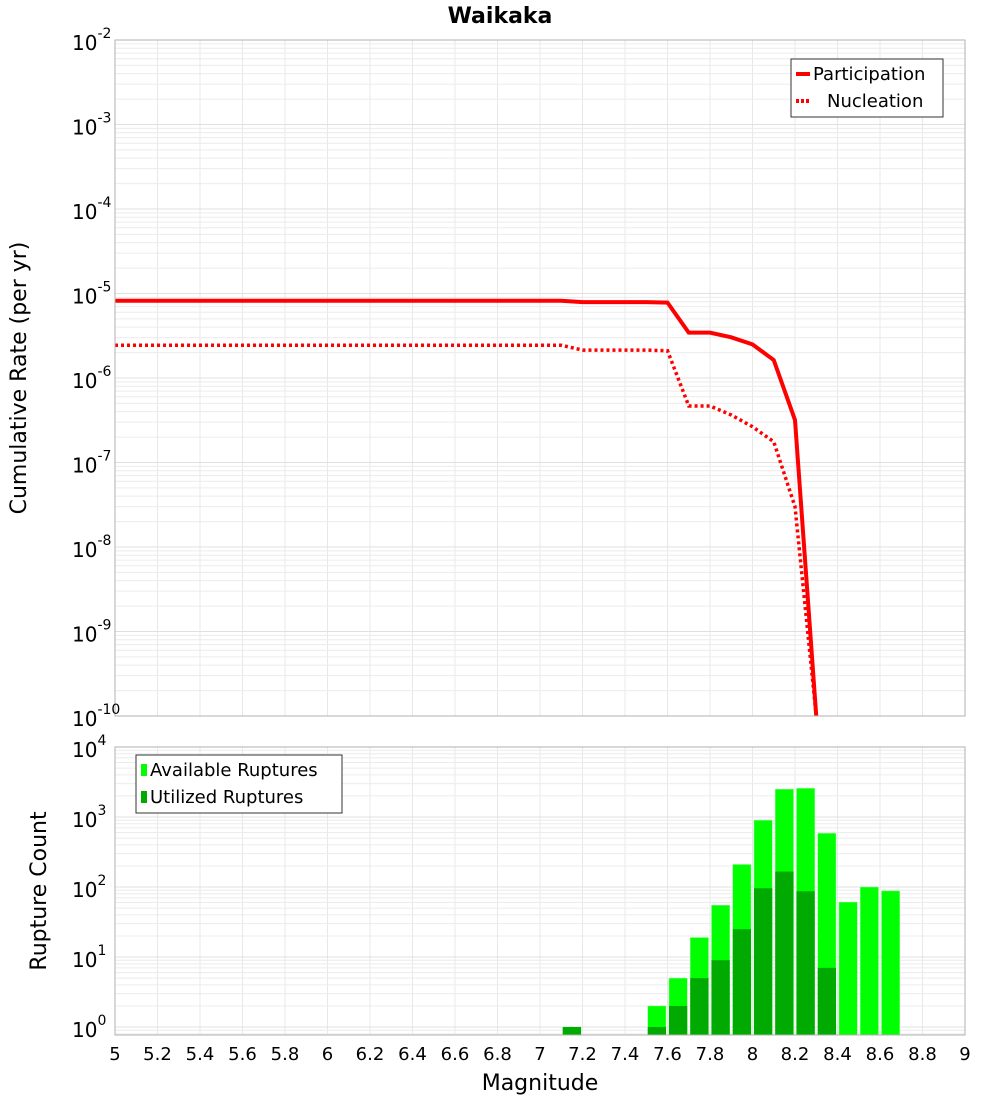 The width and height of the screenshot is (1000, 1100). I want to click on x-tick-label: 5.4, so click(200, 1054).